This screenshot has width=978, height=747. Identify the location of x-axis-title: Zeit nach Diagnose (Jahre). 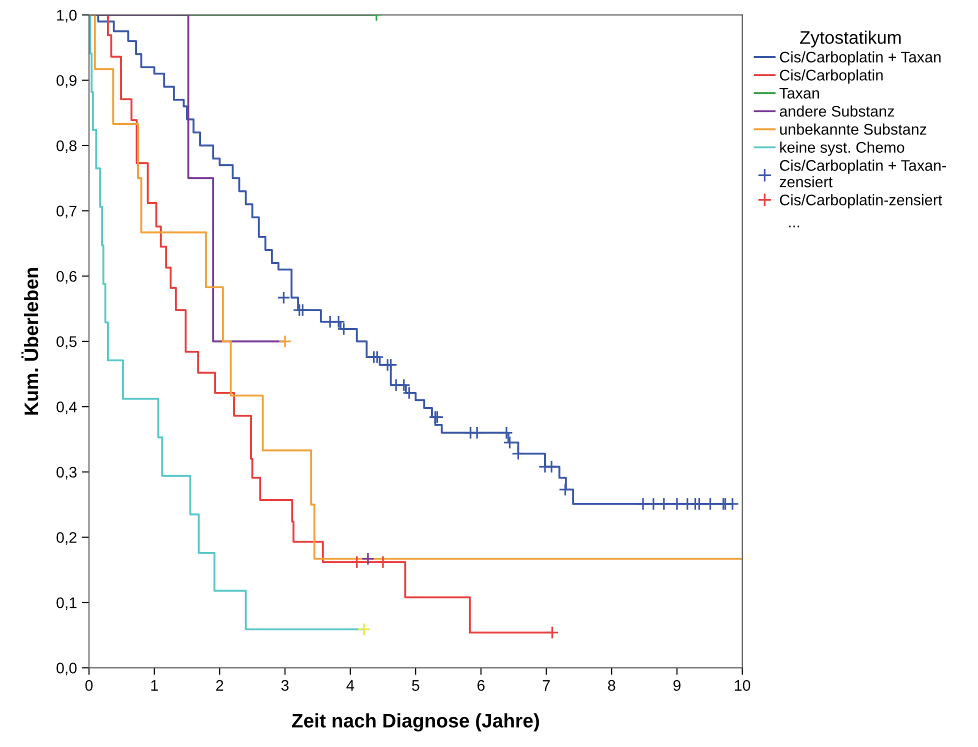
(415, 722).